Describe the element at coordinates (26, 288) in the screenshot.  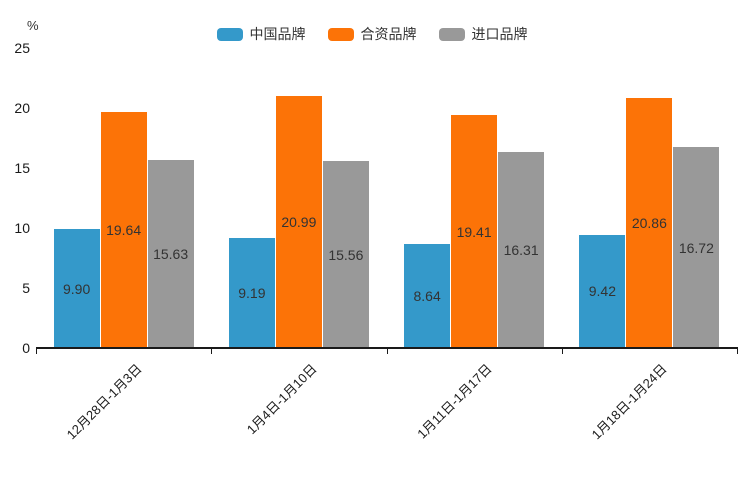
I see `y-tick-label: 5` at that location.